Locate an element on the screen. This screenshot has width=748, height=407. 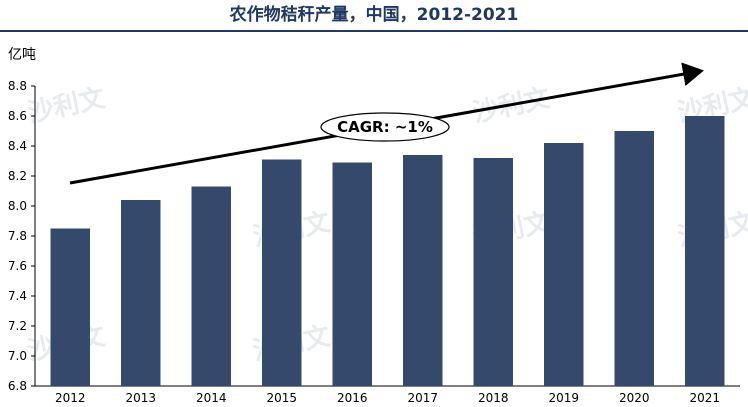
y-tick-label: 7.2 is located at coordinates (17, 326).